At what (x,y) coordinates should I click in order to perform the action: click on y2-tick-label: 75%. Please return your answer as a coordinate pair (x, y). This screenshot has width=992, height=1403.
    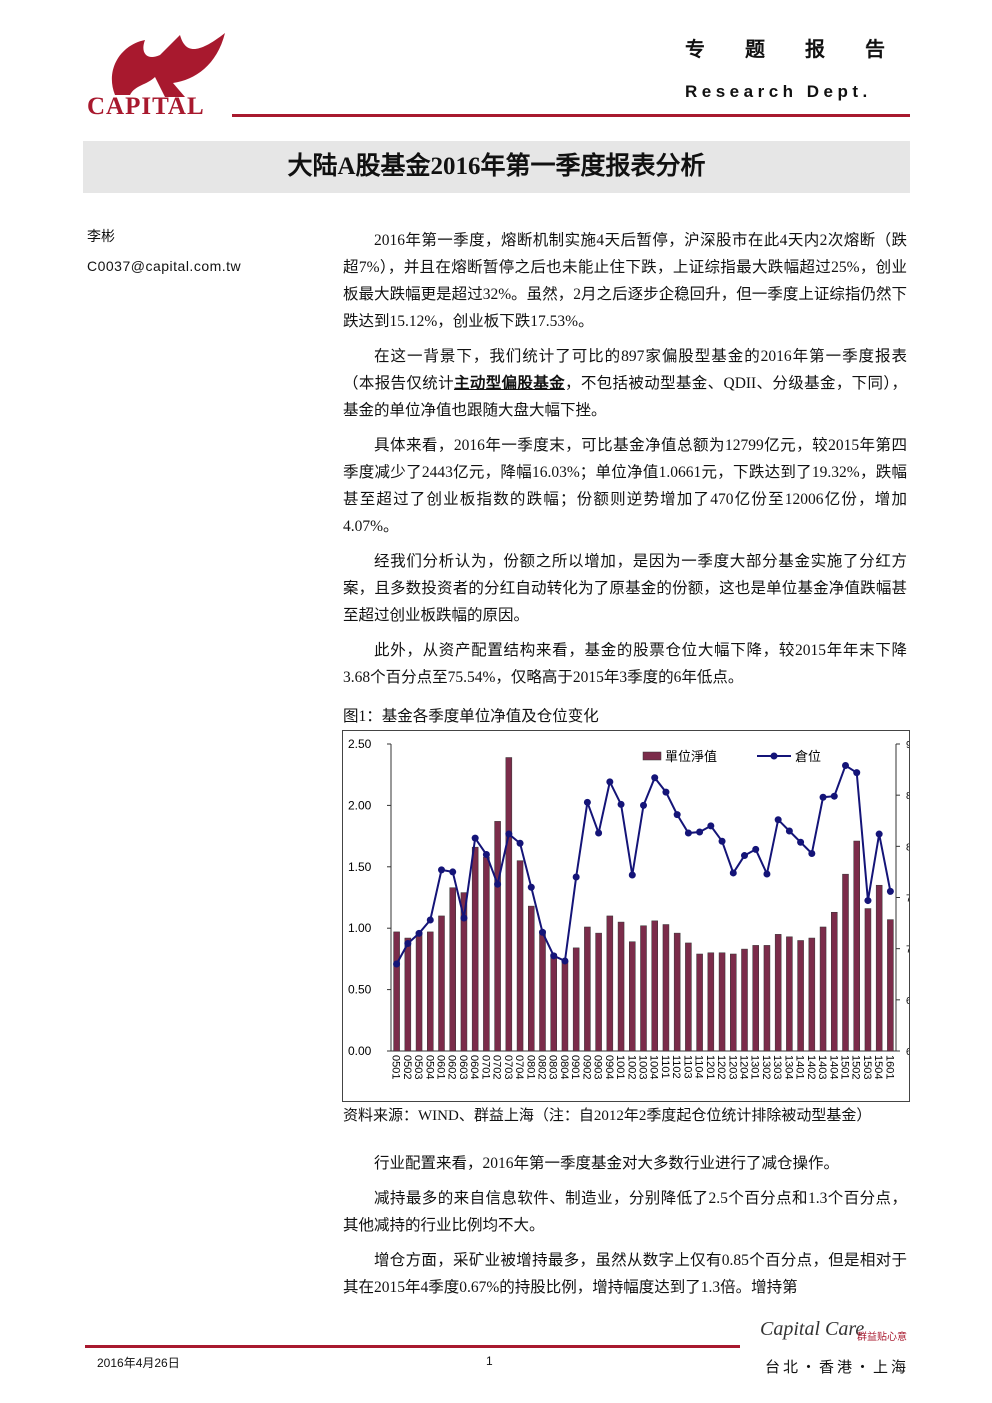
    Looking at the image, I should click on (908, 899).